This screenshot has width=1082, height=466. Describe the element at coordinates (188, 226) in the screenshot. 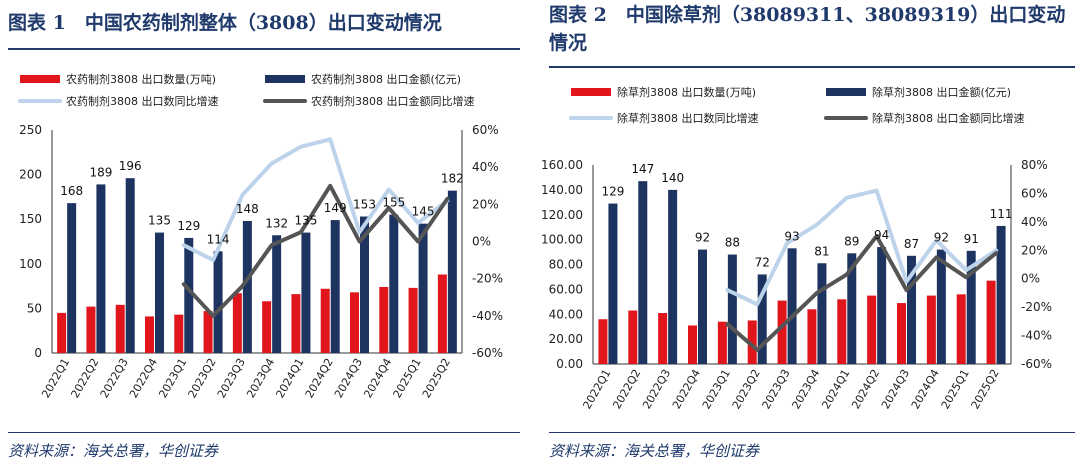

I see `data-label-2023Q1: 129` at that location.